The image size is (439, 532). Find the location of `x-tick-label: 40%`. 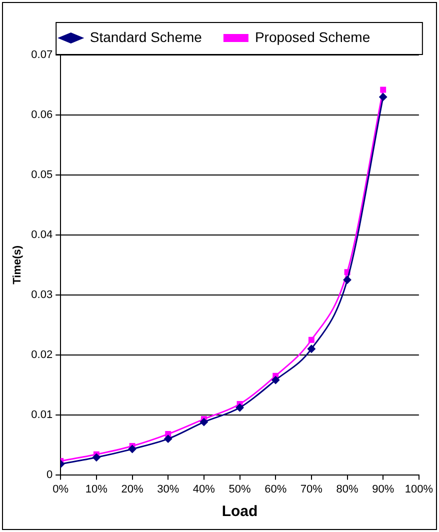

x-tick-label: 40% is located at coordinates (204, 489).